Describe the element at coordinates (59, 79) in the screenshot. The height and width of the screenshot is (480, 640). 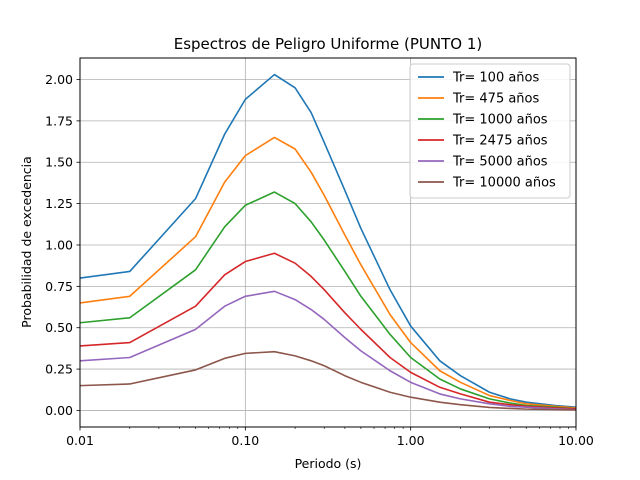
I see `y-tick-label: 2.00` at that location.